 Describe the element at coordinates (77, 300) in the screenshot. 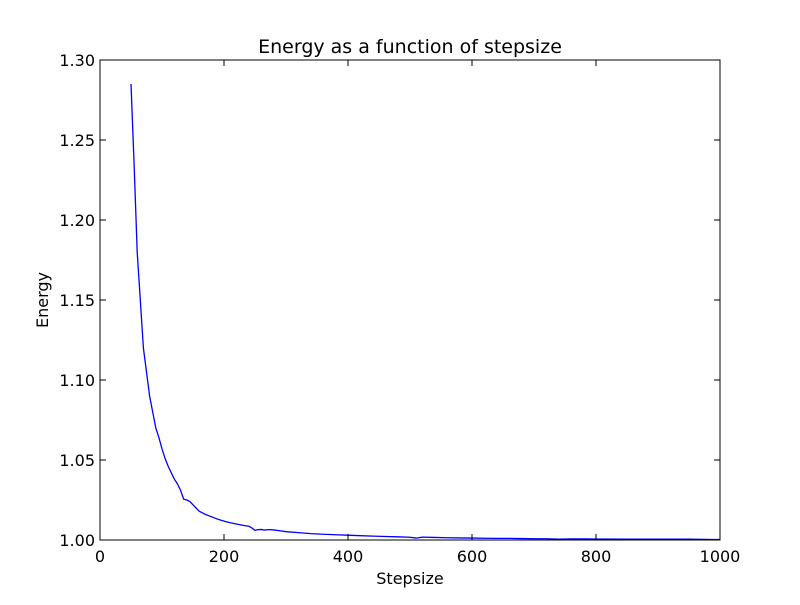

I see `y-tick-label: 1.15` at that location.